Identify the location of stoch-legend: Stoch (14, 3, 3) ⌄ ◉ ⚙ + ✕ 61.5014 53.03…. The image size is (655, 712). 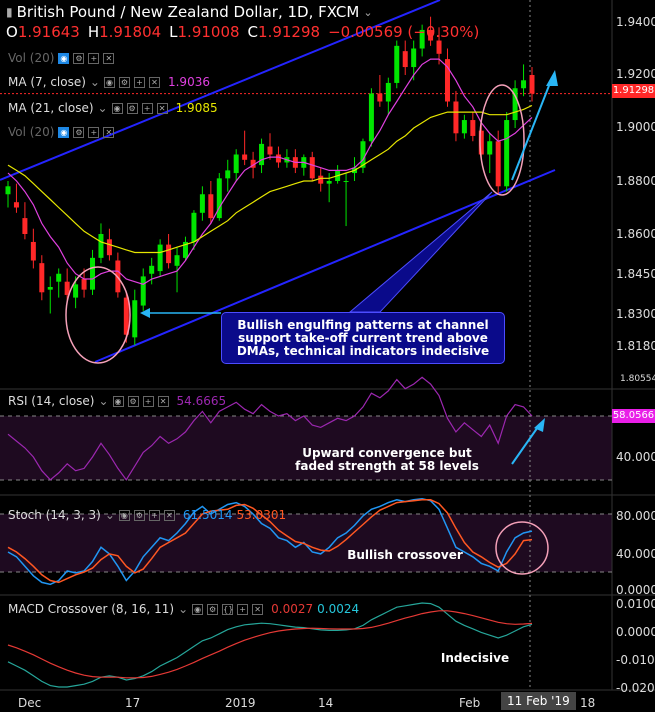
(147, 515).